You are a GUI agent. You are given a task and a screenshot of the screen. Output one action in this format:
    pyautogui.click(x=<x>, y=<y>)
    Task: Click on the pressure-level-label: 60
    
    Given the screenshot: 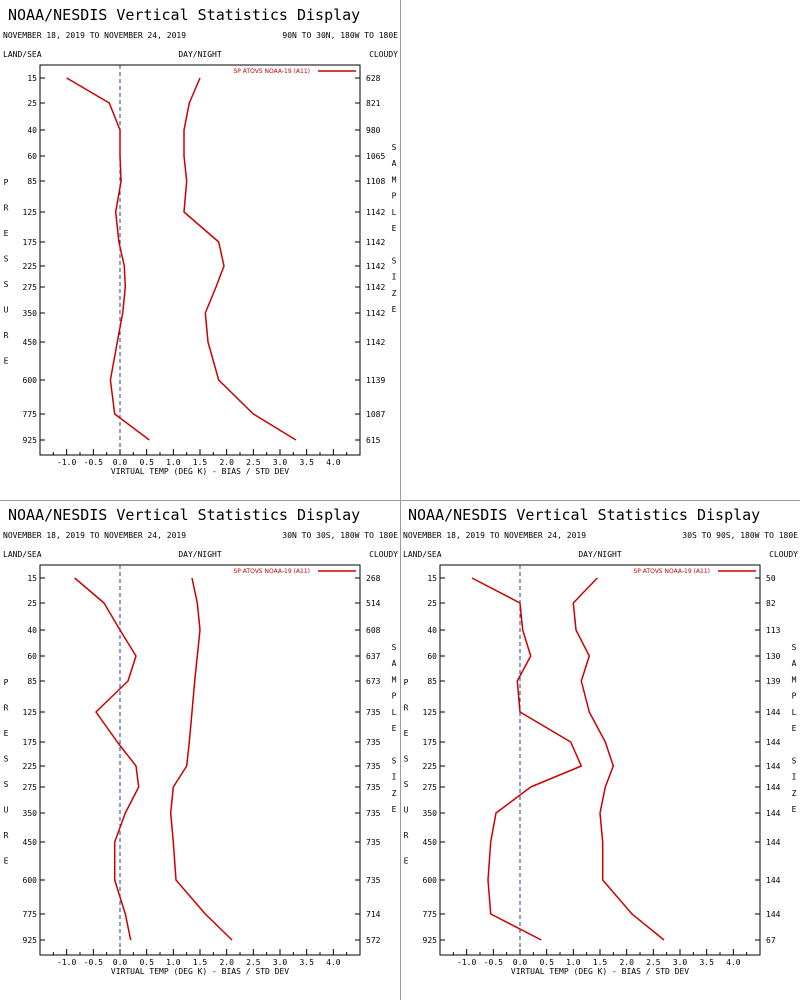 What is the action you would take?
    pyautogui.click(x=32, y=156)
    